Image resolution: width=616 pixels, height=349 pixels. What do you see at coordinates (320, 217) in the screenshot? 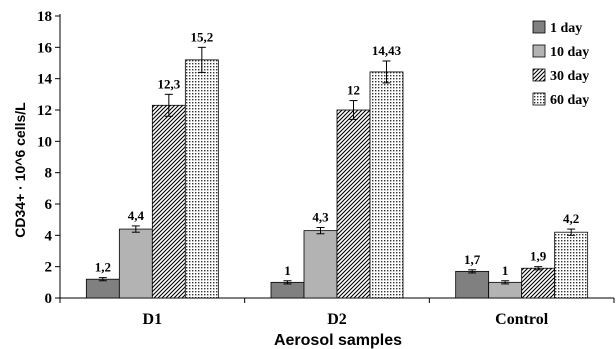
I see `data-label: 4,3` at bounding box center [320, 217].